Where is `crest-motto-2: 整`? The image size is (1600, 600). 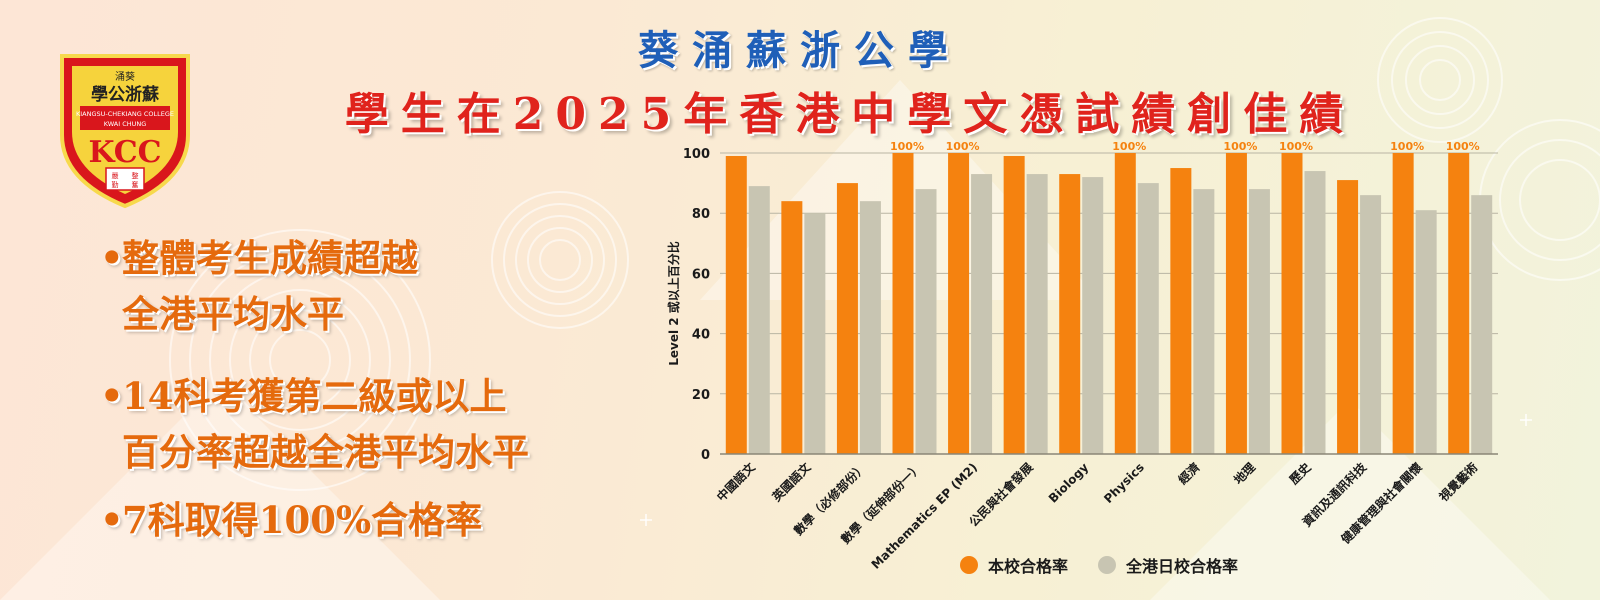 crest-motto-2: 整 is located at coordinates (135, 175).